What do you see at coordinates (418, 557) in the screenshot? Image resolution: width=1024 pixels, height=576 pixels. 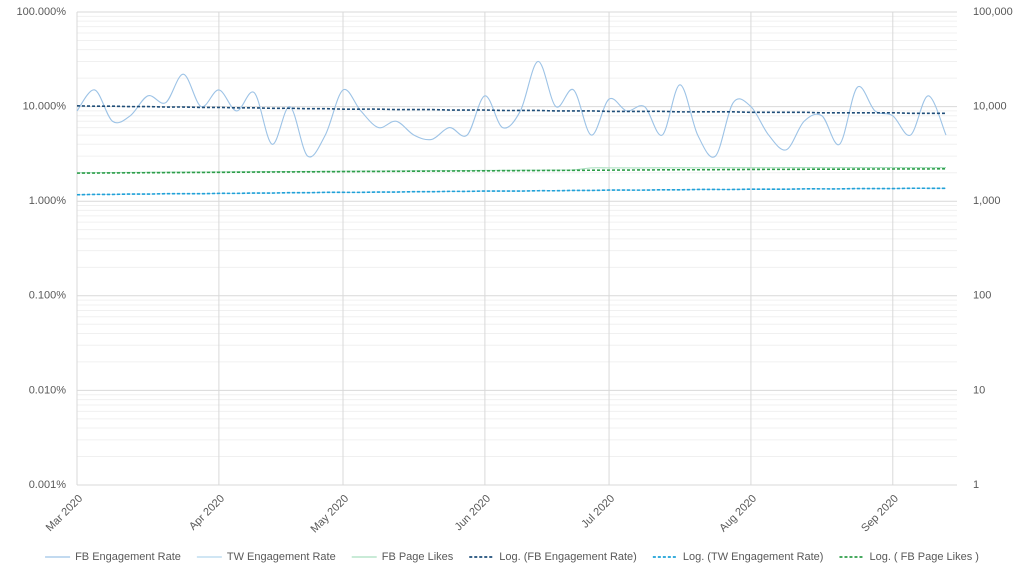 I see `legend-label: FB Page Likes` at bounding box center [418, 557].